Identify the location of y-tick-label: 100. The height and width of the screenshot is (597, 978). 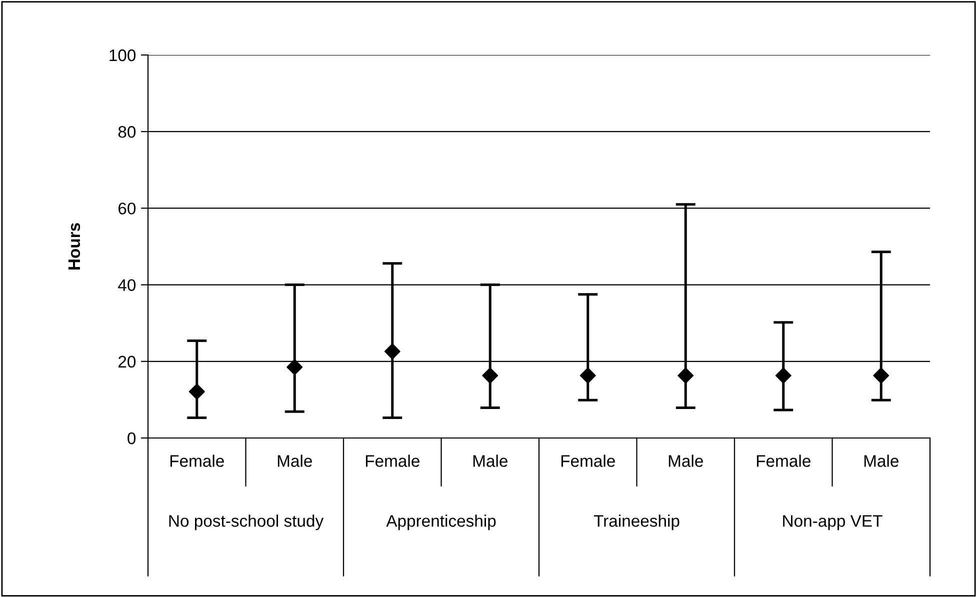
(123, 55).